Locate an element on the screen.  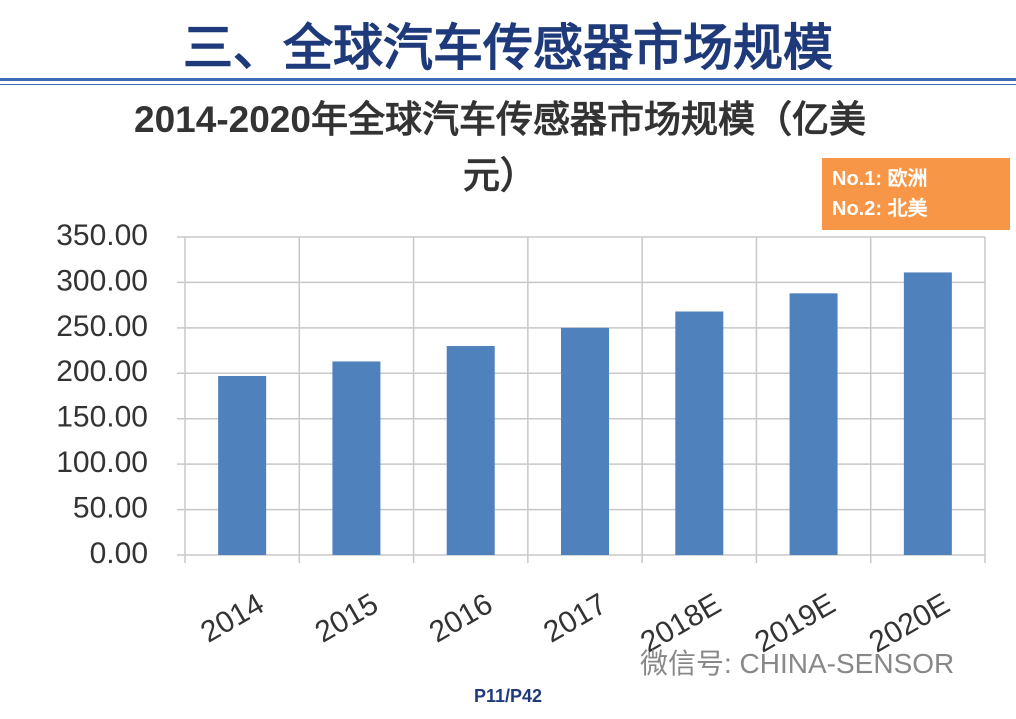
page-number: P11/P42 is located at coordinates (508, 696).